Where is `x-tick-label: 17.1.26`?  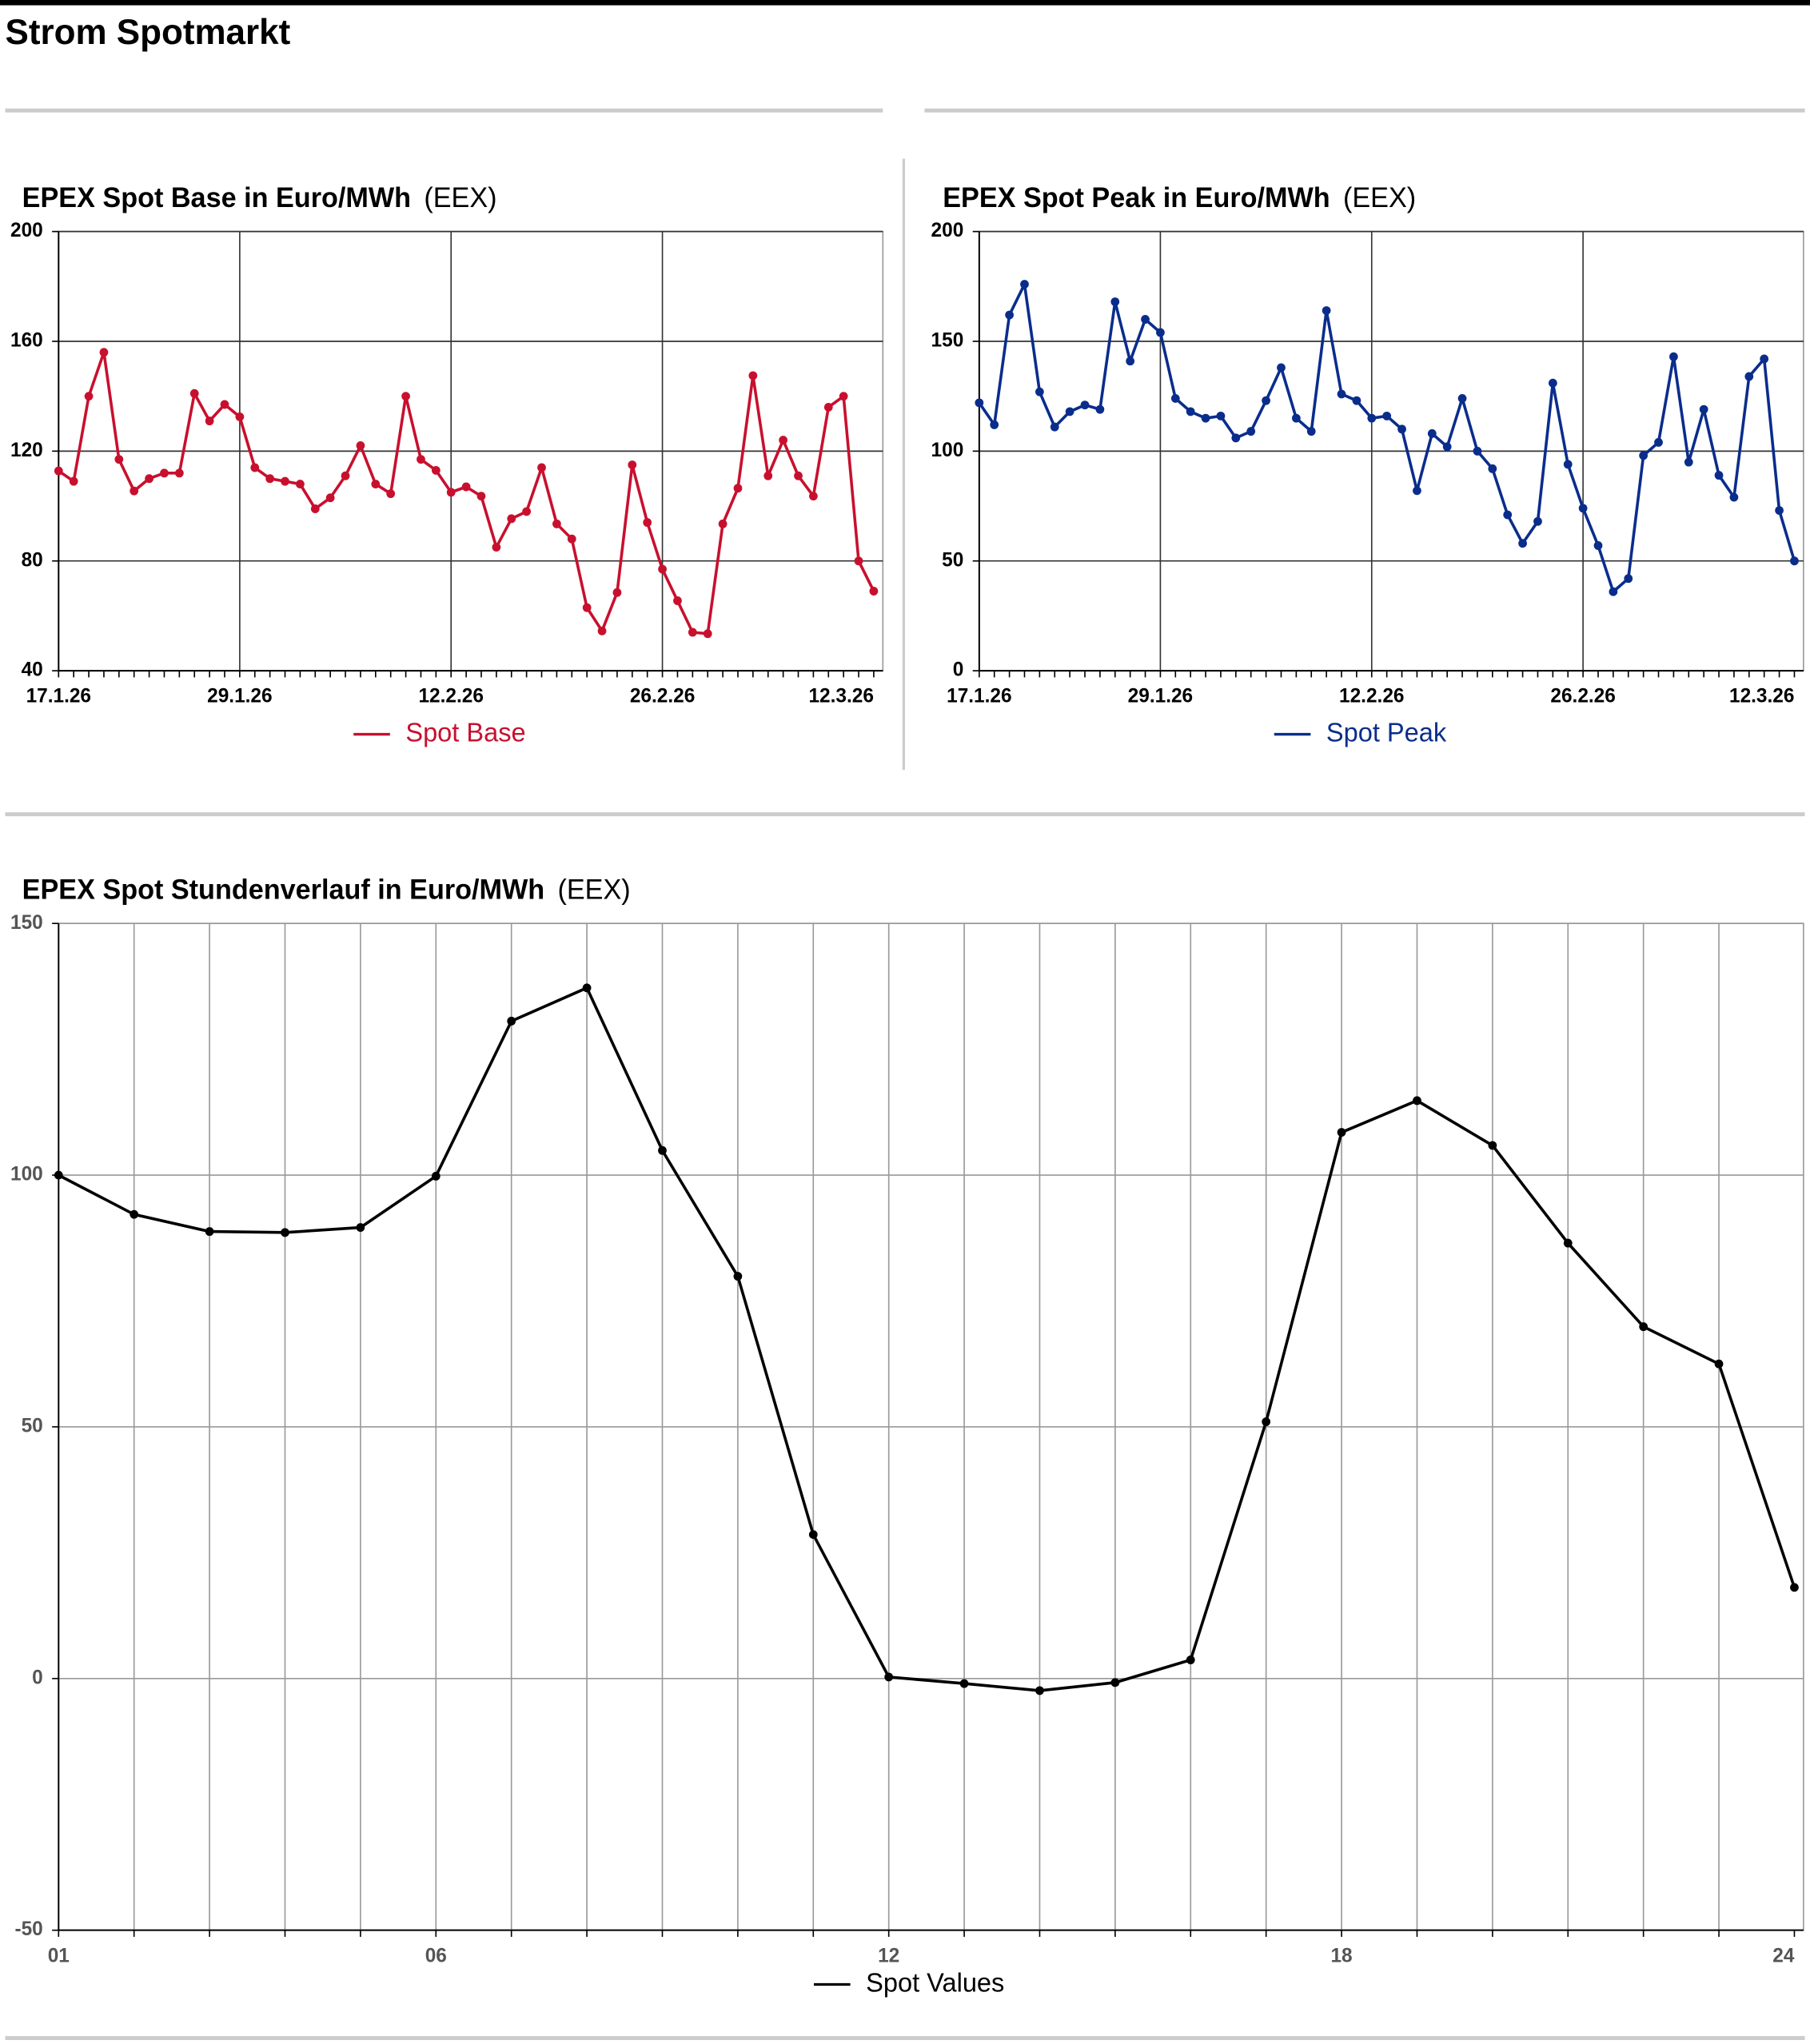 x-tick-label: 17.1.26 is located at coordinates (979, 696).